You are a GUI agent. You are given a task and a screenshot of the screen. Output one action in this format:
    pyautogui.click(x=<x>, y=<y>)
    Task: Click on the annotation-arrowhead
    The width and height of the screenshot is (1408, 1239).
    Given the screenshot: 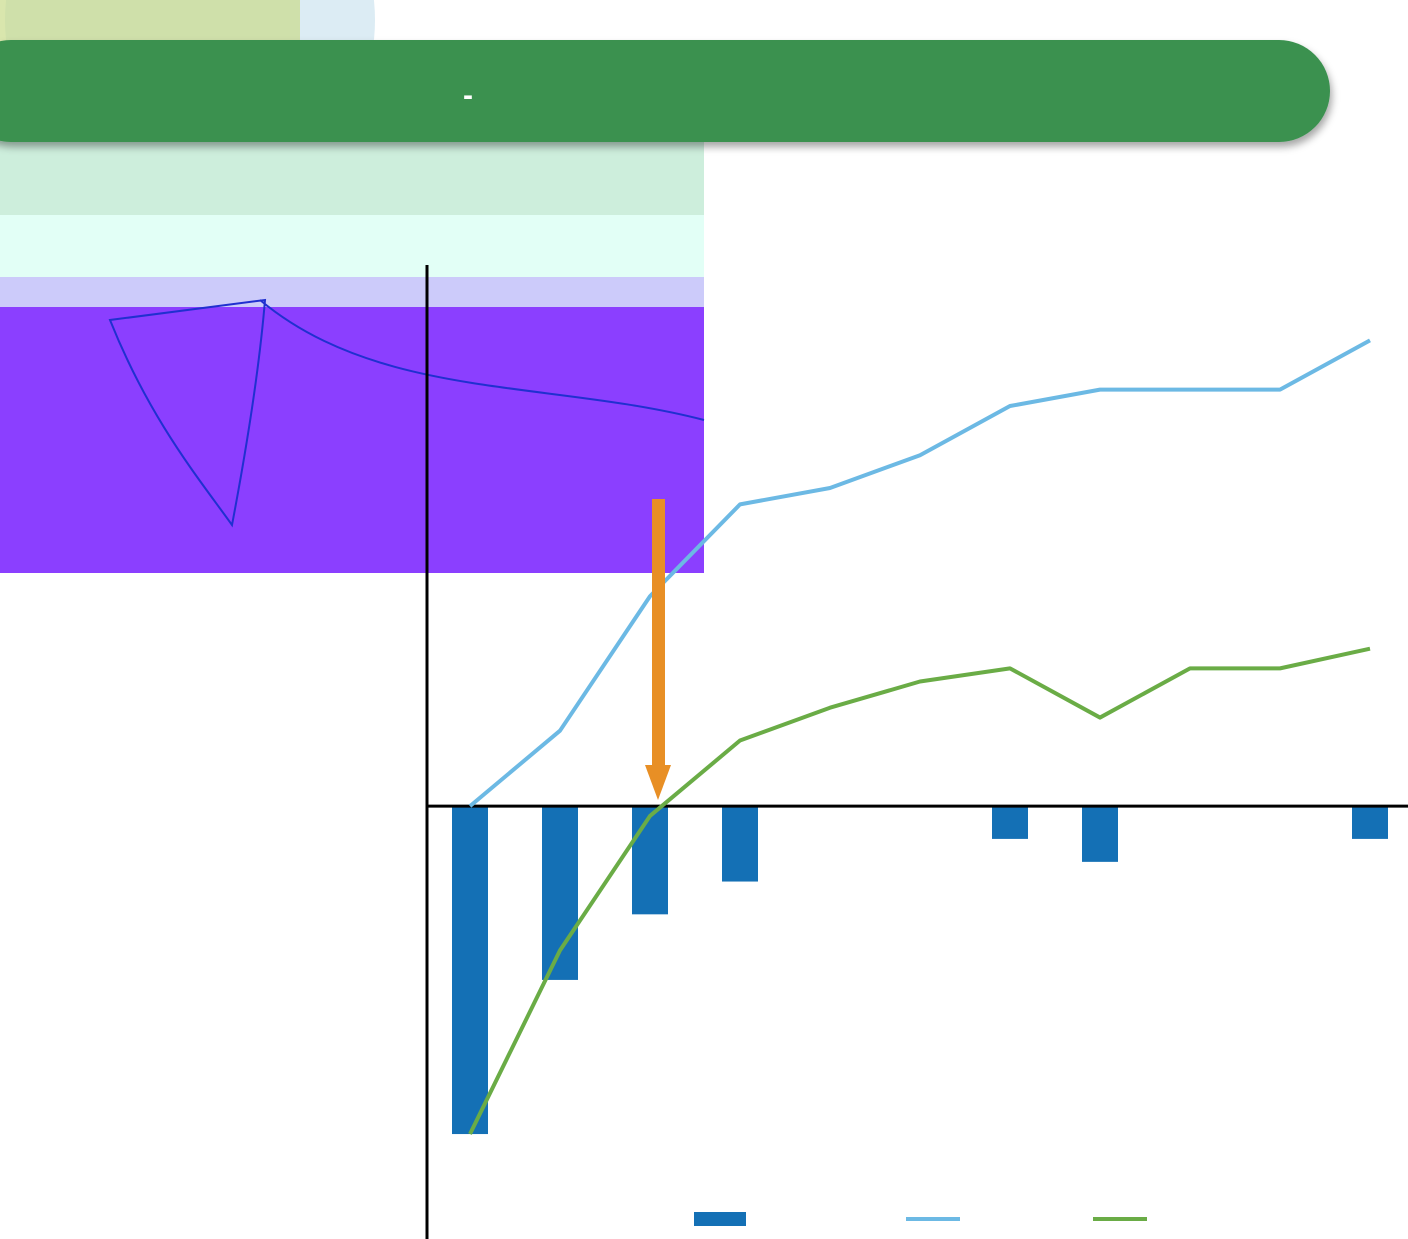 What is the action you would take?
    pyautogui.click(x=658, y=782)
    